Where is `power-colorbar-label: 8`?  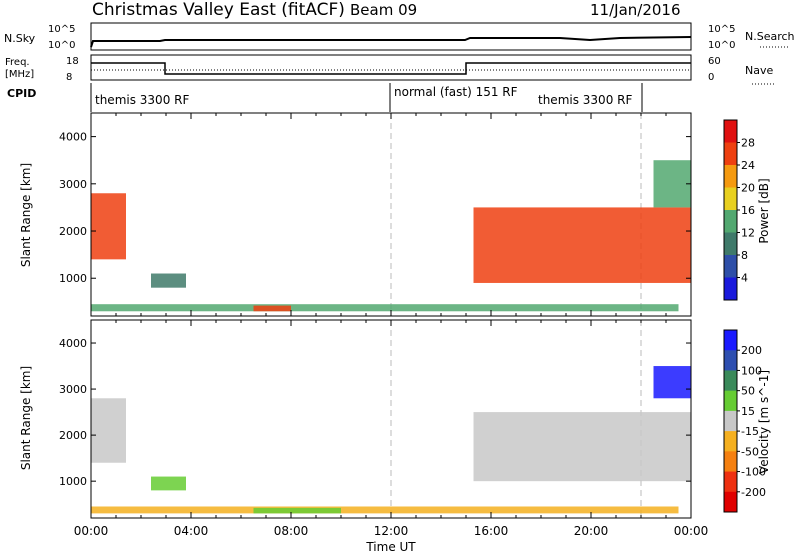 power-colorbar-label: 8 is located at coordinates (744, 255).